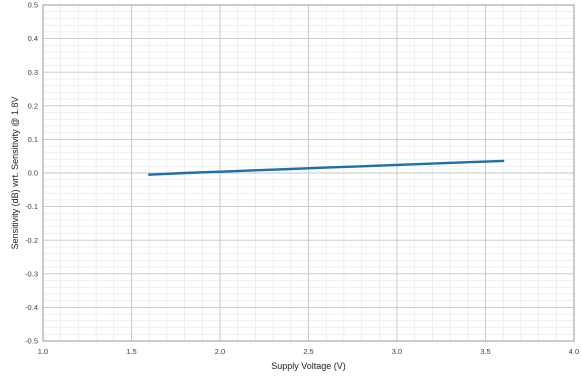  Describe the element at coordinates (574, 351) in the screenshot. I see `x-tick-label: 4.0` at that location.